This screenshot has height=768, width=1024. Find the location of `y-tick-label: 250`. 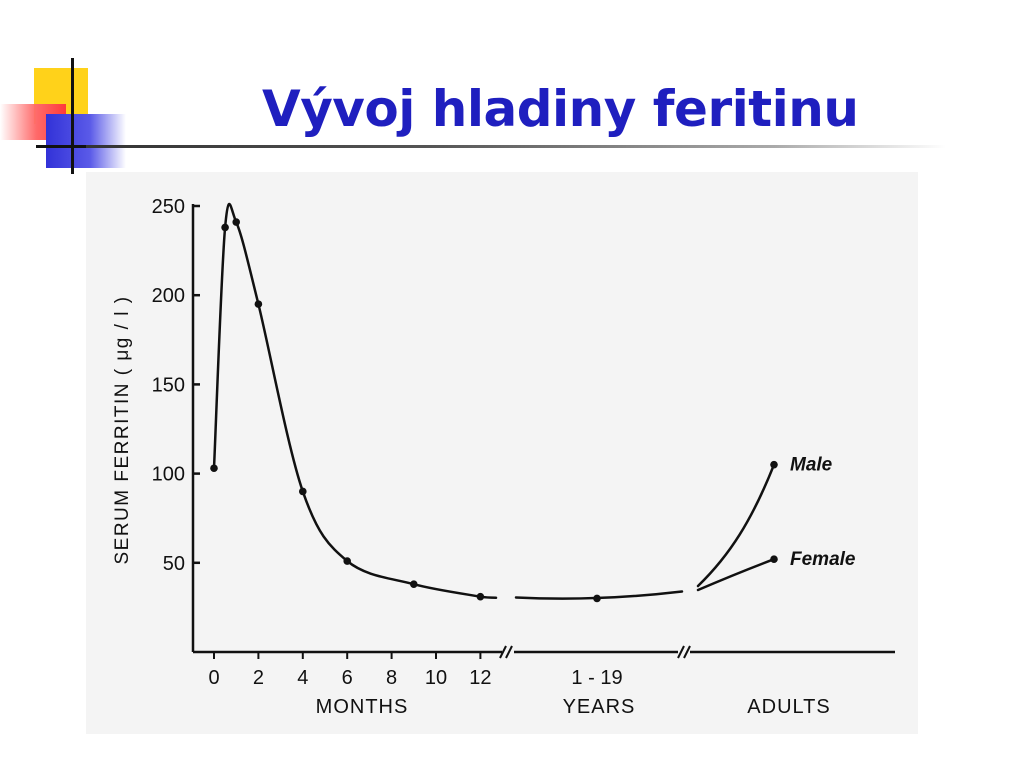

y-tick-label: 250 is located at coordinates (168, 207).